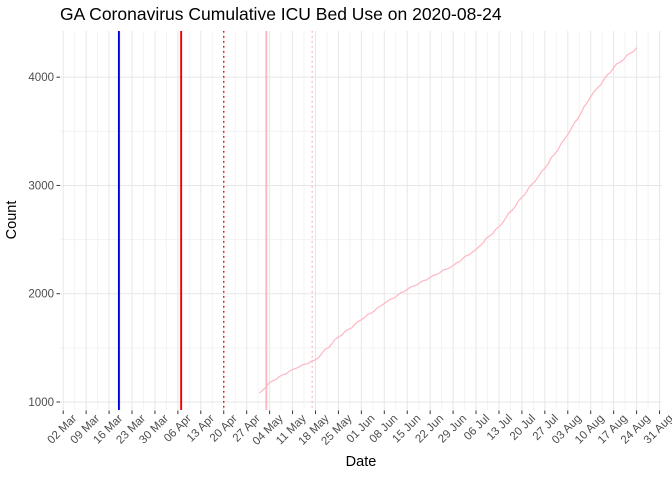 This screenshot has width=672, height=480. I want to click on y-tick-label: 1000, so click(41, 403).